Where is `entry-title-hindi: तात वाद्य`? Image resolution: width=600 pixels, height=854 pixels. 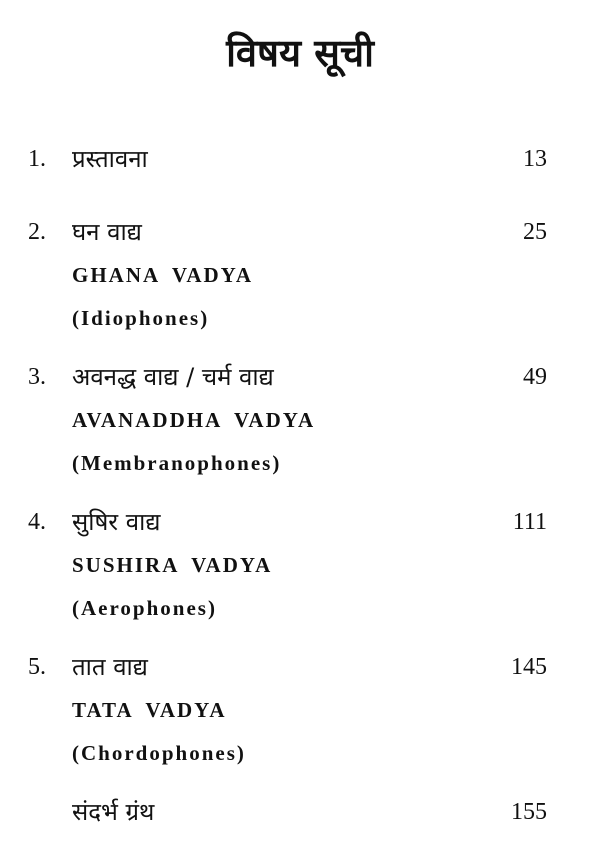 entry-title-hindi: तात वाद्य is located at coordinates (110, 667).